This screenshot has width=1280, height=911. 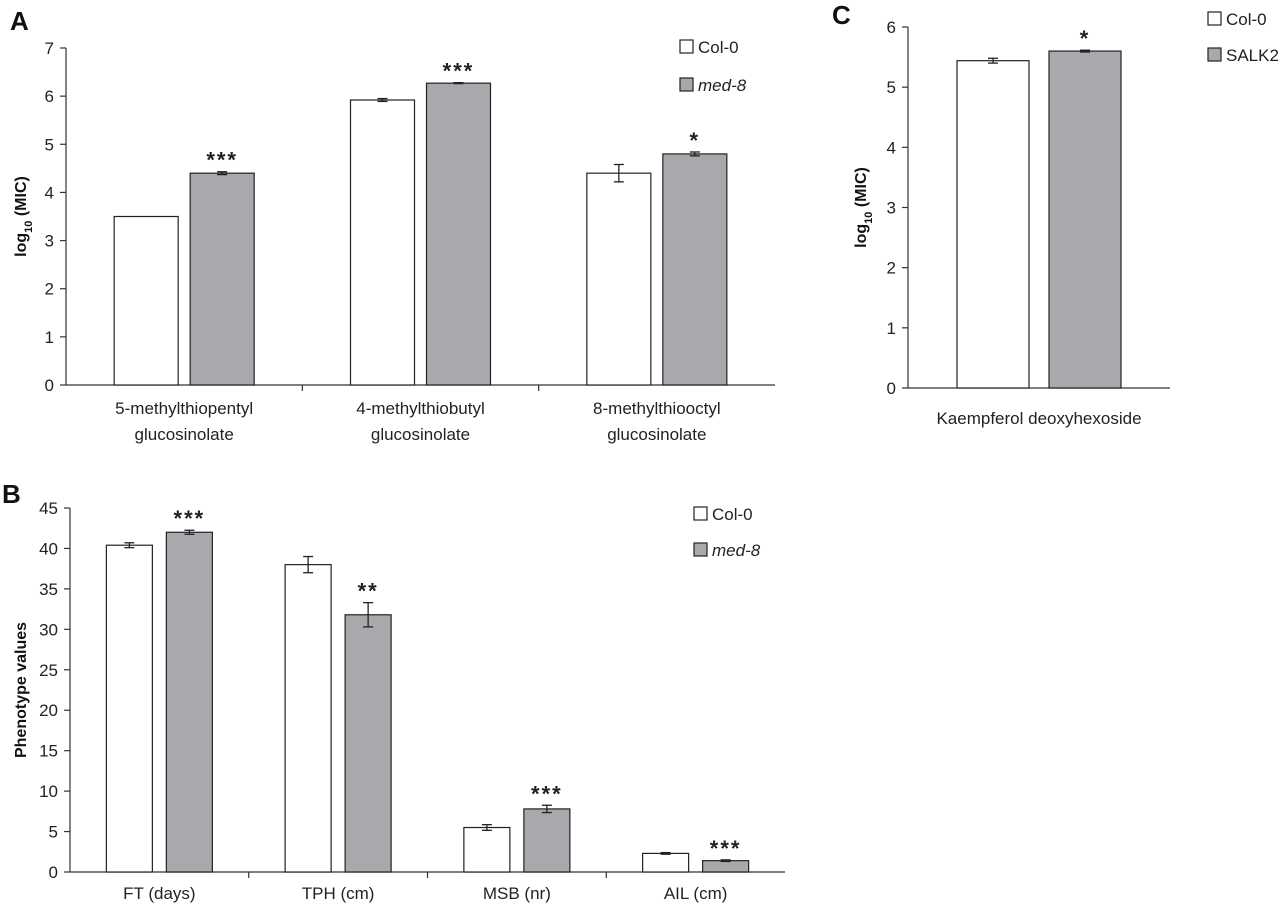 What do you see at coordinates (48, 710) in the screenshot?
I see `y-tick-label: 20` at bounding box center [48, 710].